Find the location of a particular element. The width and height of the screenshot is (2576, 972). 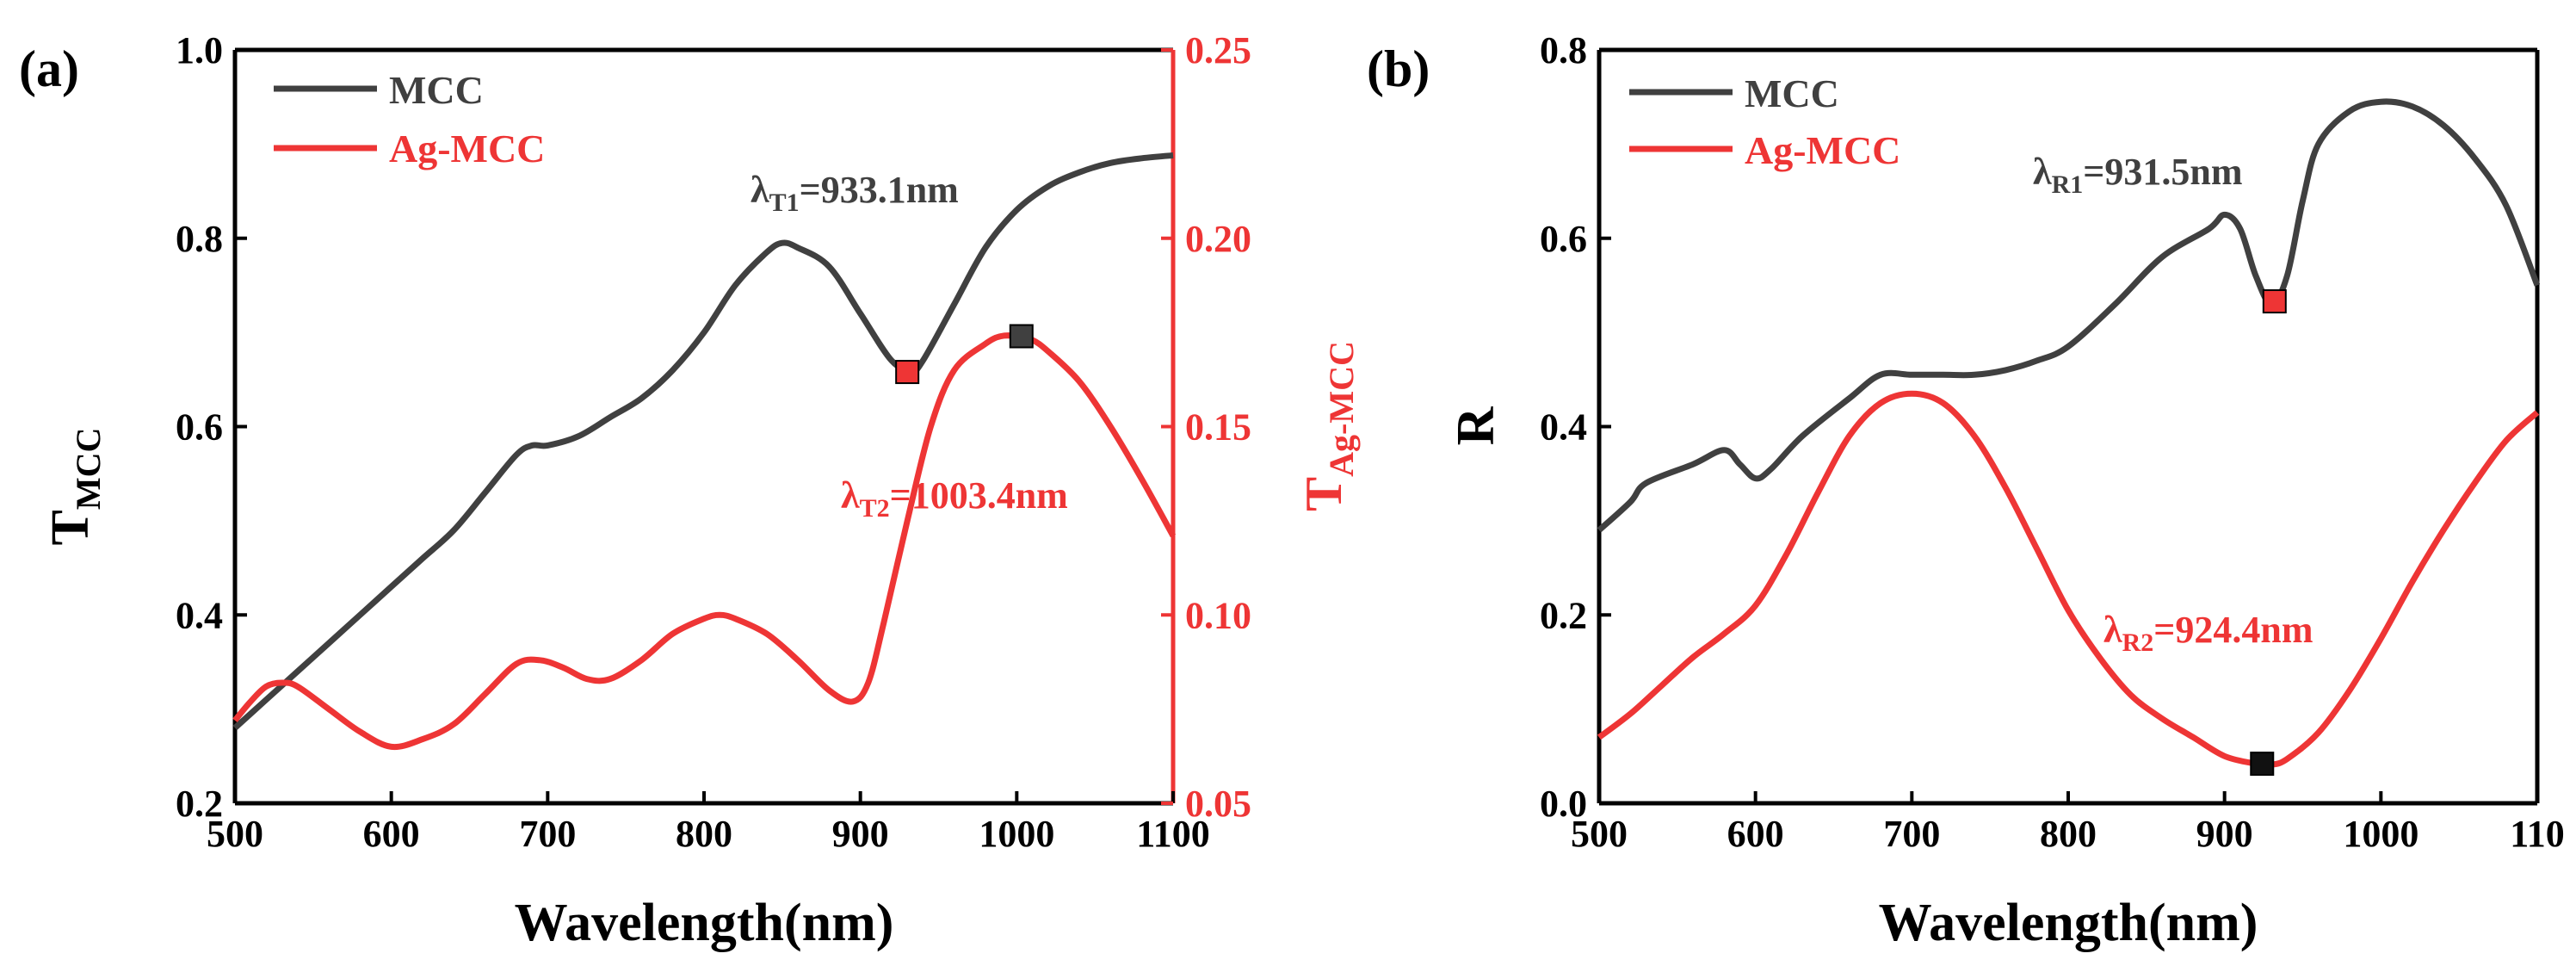

panel-a-xlabel: Wavelength(nm) is located at coordinates (704, 923).